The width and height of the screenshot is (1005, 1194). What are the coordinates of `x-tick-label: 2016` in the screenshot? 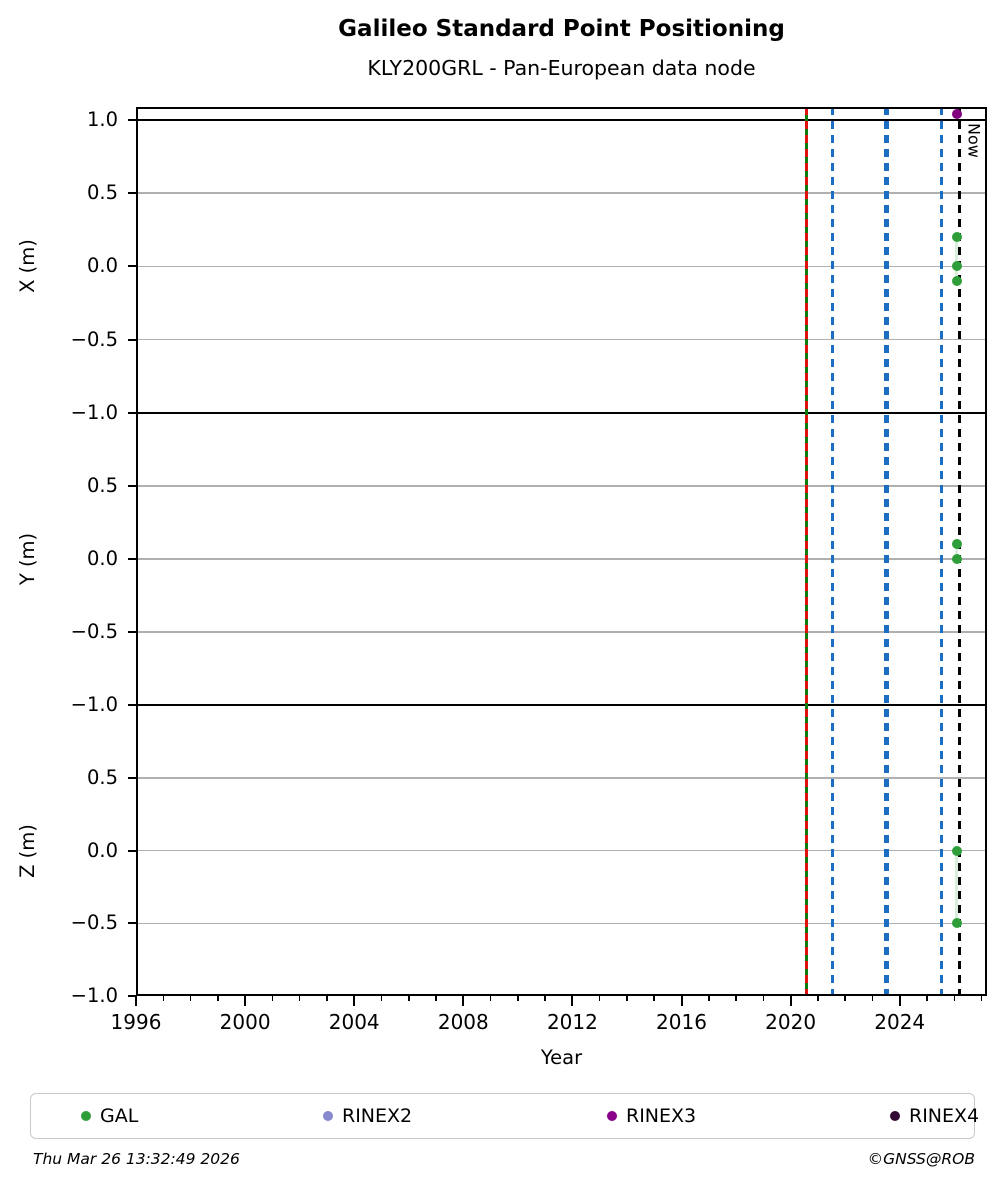 It's located at (681, 1022).